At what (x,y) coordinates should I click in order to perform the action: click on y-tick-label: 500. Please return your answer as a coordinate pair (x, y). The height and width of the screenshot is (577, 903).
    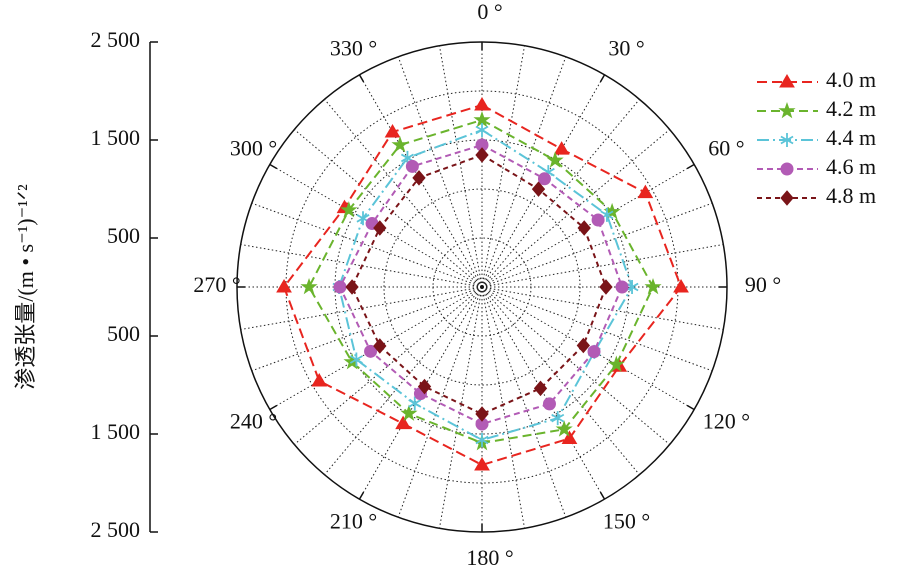
    Looking at the image, I should click on (123, 333).